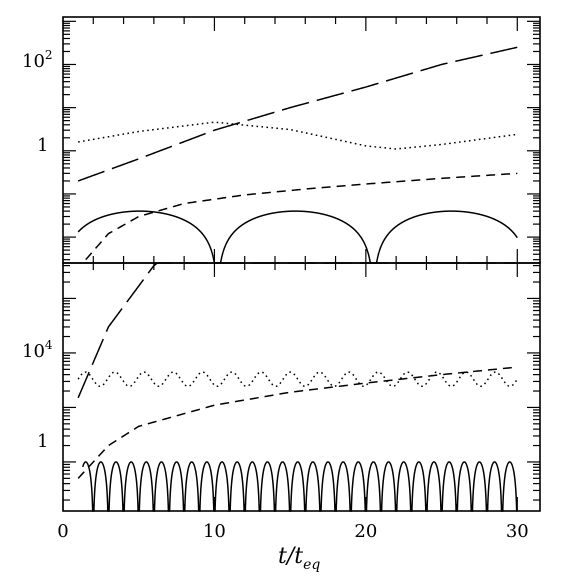  What do you see at coordinates (292, 531) in the screenshot?
I see `x-tick-labels: 0 10 20 30` at bounding box center [292, 531].